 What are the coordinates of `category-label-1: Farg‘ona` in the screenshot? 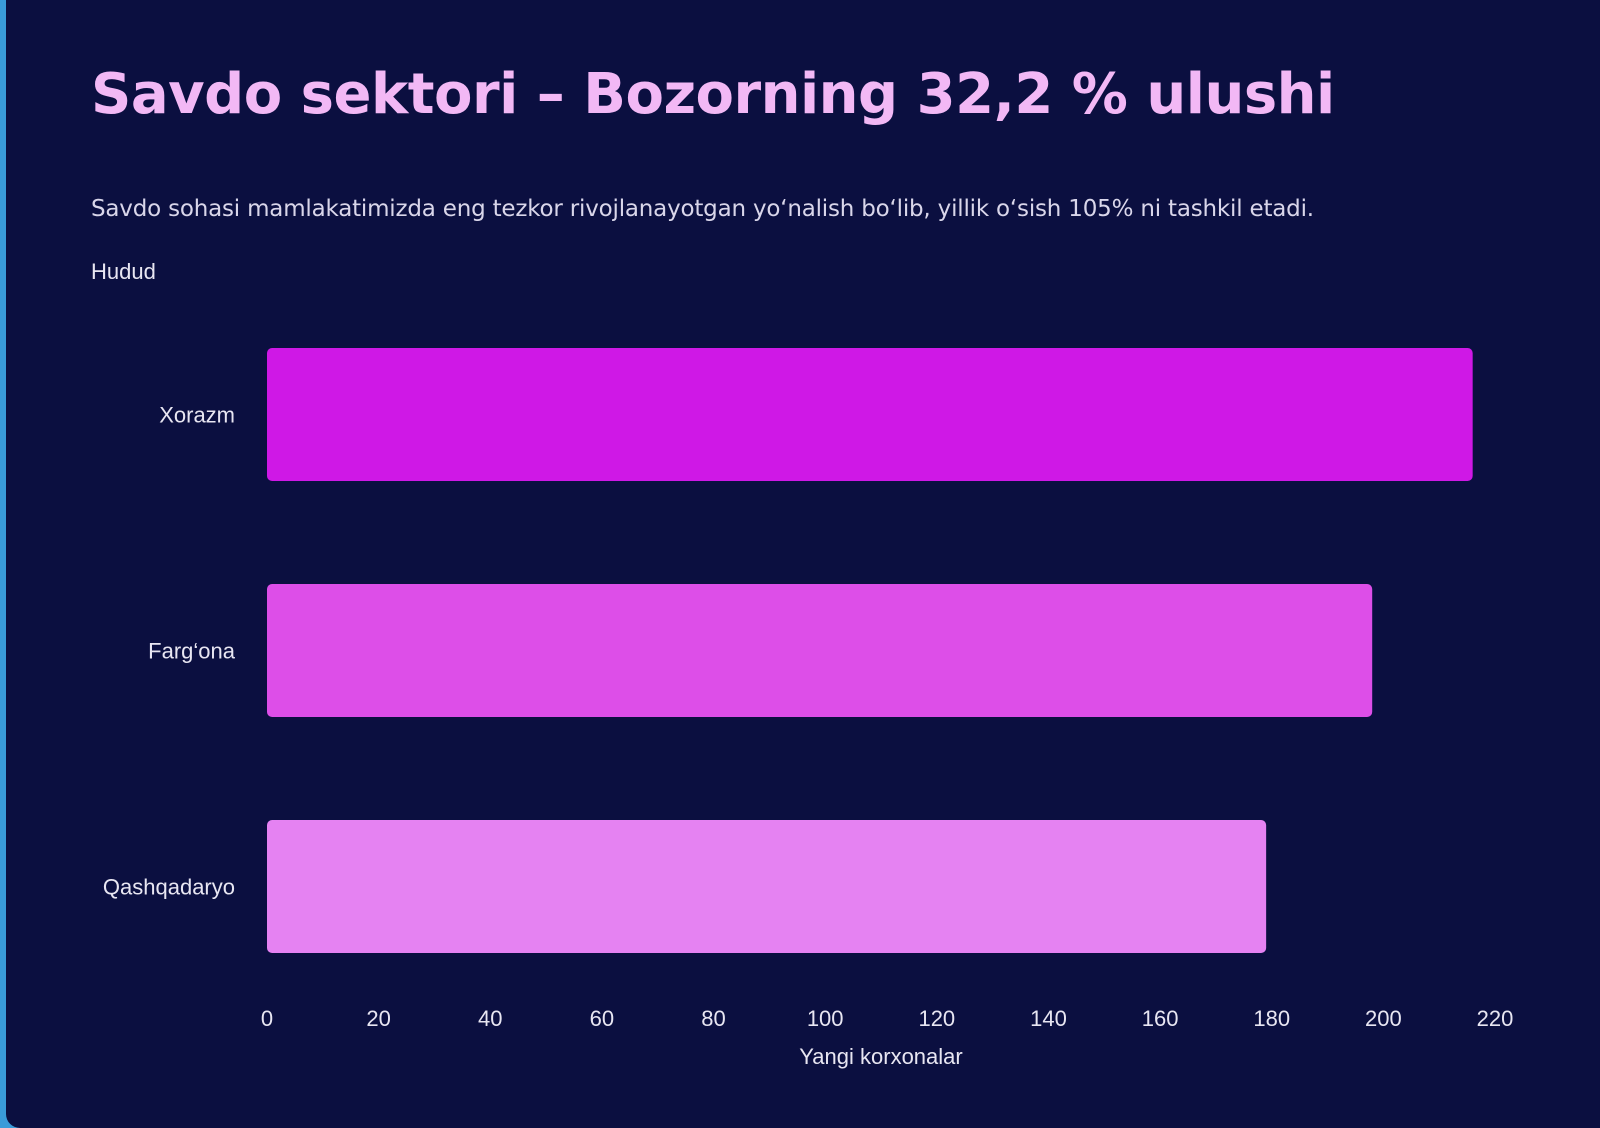 It's located at (192, 651).